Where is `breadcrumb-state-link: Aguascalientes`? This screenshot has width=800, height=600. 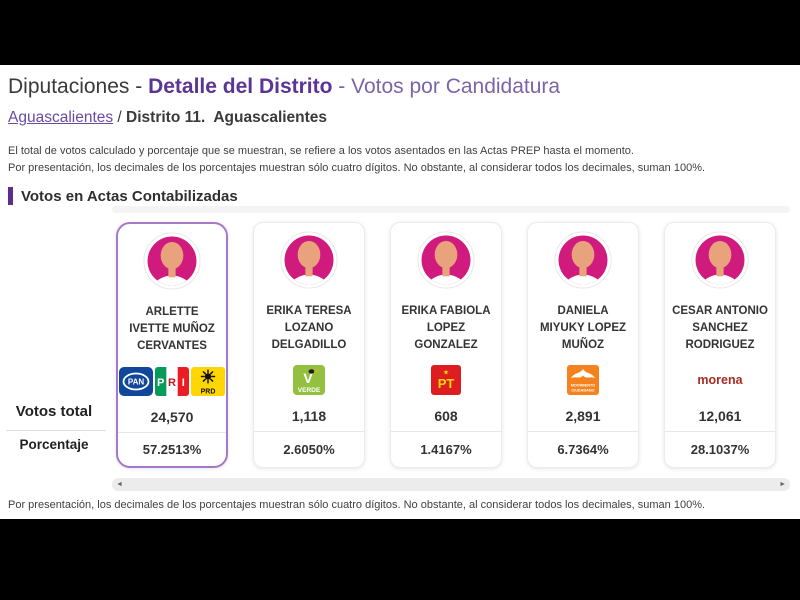
breadcrumb-state-link: Aguascalientes is located at coordinates (61, 117).